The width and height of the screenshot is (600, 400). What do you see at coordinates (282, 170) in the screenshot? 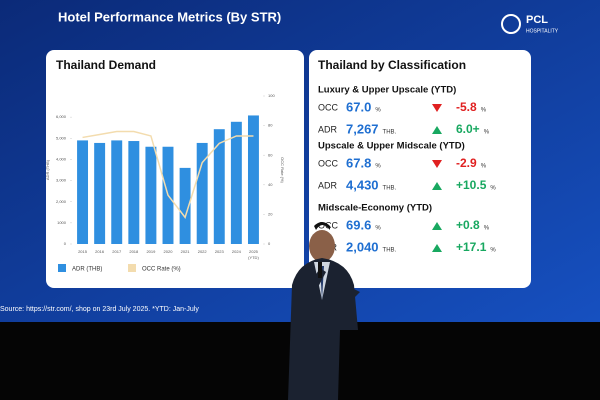
I see `y2-axis-label: OCC Rate (%)` at bounding box center [282, 170].